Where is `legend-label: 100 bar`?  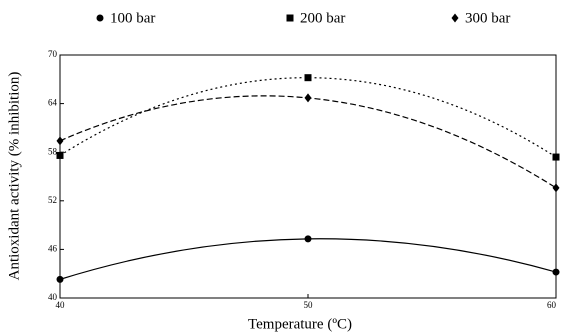 legend-label: 100 bar is located at coordinates (132, 18).